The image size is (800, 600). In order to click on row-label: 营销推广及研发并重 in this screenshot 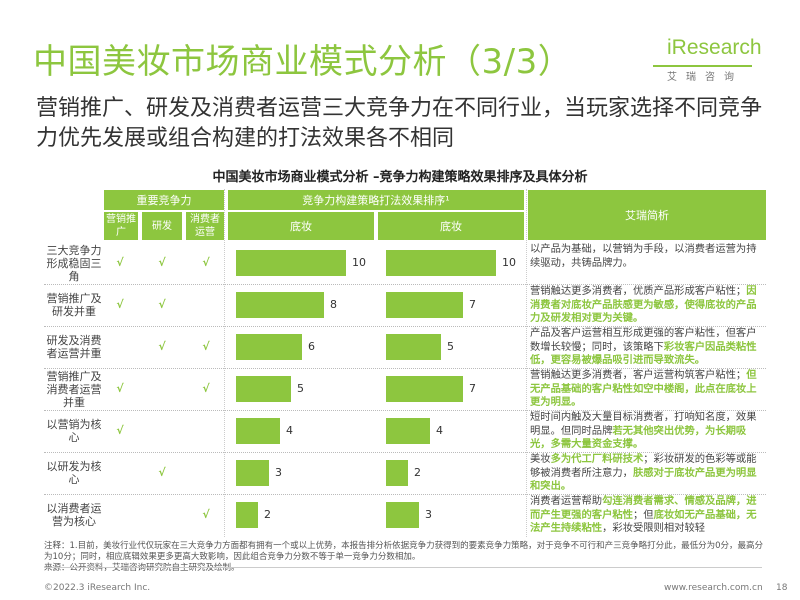, I will do `click(74, 305)`.